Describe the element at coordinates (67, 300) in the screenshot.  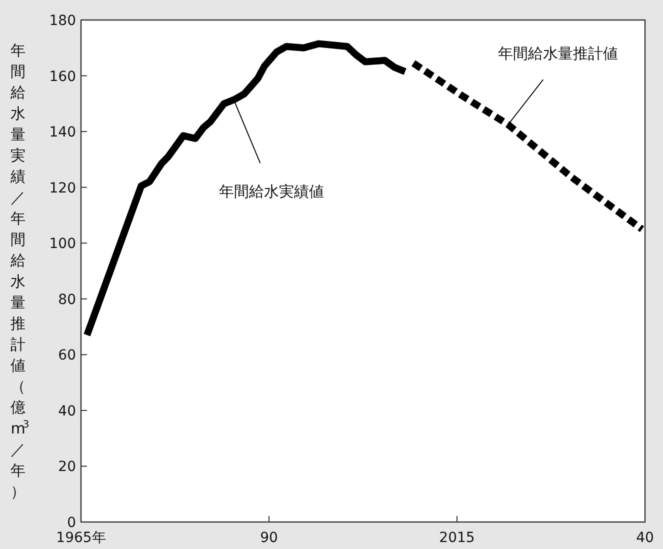
I see `y-tick-label: 80` at that location.